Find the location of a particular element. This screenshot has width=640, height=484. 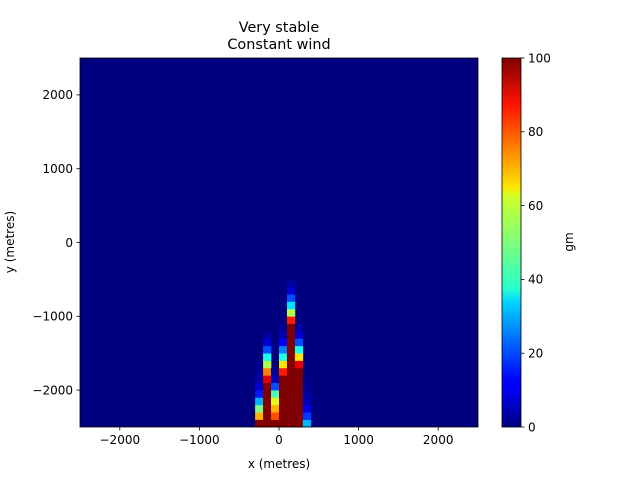

x-tick-label: 1000 is located at coordinates (358, 440).